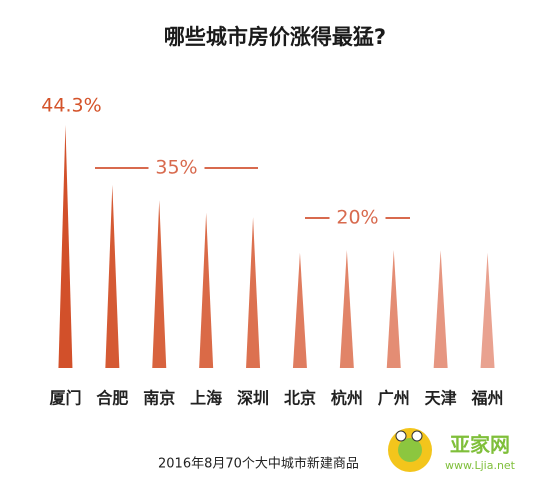  I want to click on x-tick-label: 天津, so click(441, 398).